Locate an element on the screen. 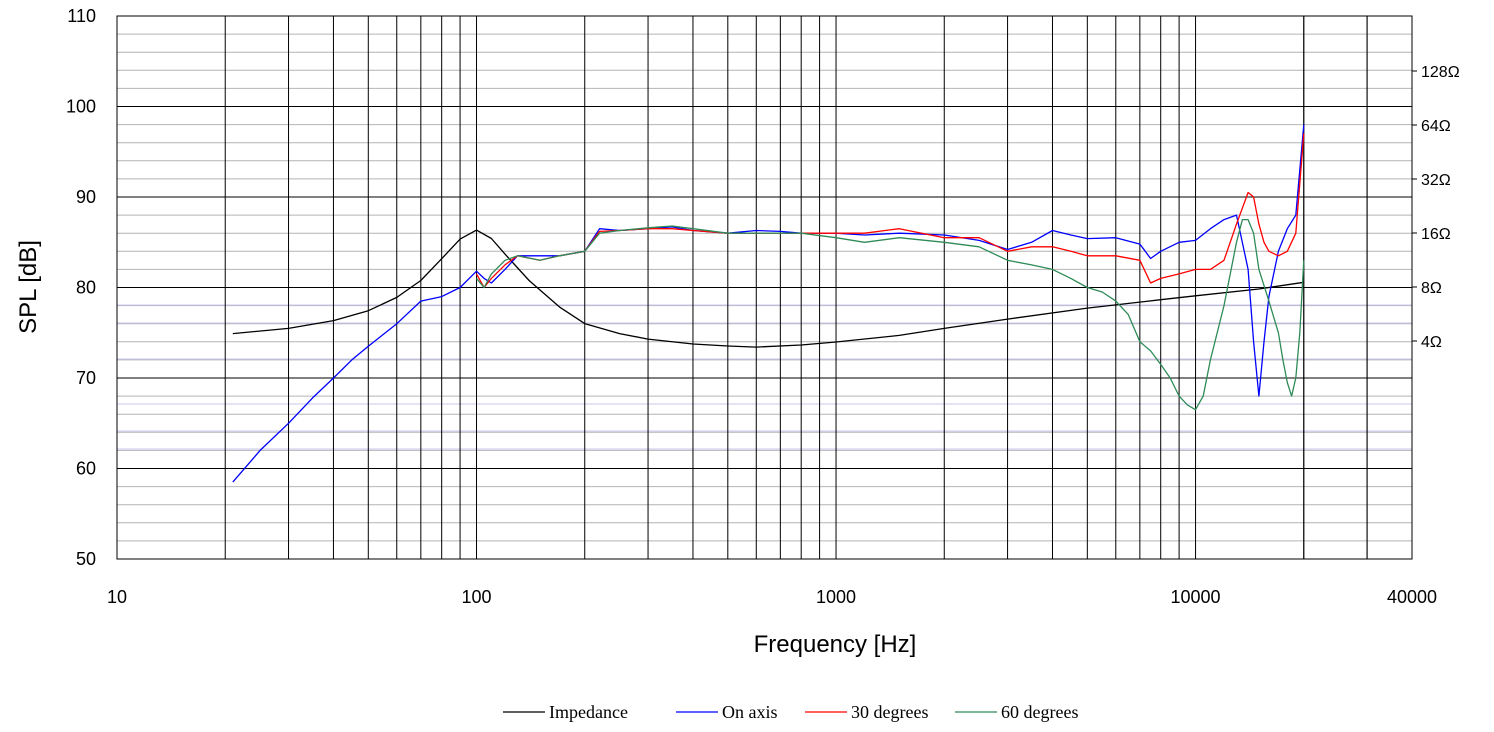  impedance-tick-label: 32Ω is located at coordinates (1436, 180).